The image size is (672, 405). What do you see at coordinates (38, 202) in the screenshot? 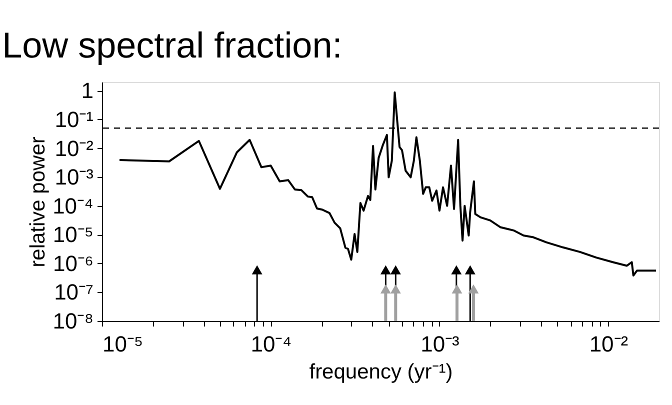
I see `y-axis-title: relative power` at bounding box center [38, 202].